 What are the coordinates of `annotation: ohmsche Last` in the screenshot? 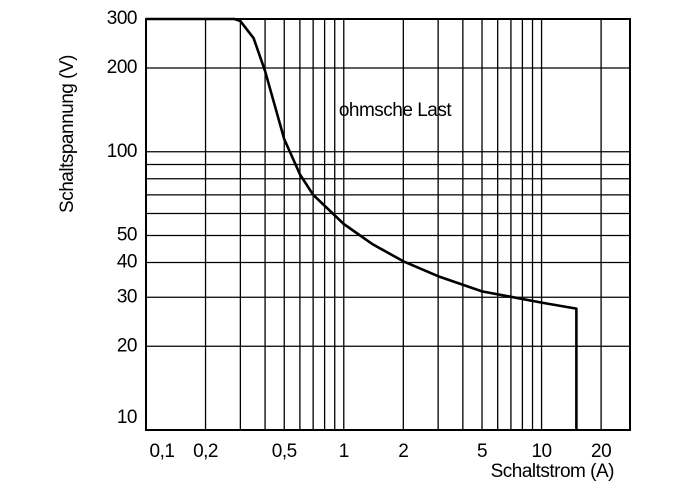 It's located at (396, 110).